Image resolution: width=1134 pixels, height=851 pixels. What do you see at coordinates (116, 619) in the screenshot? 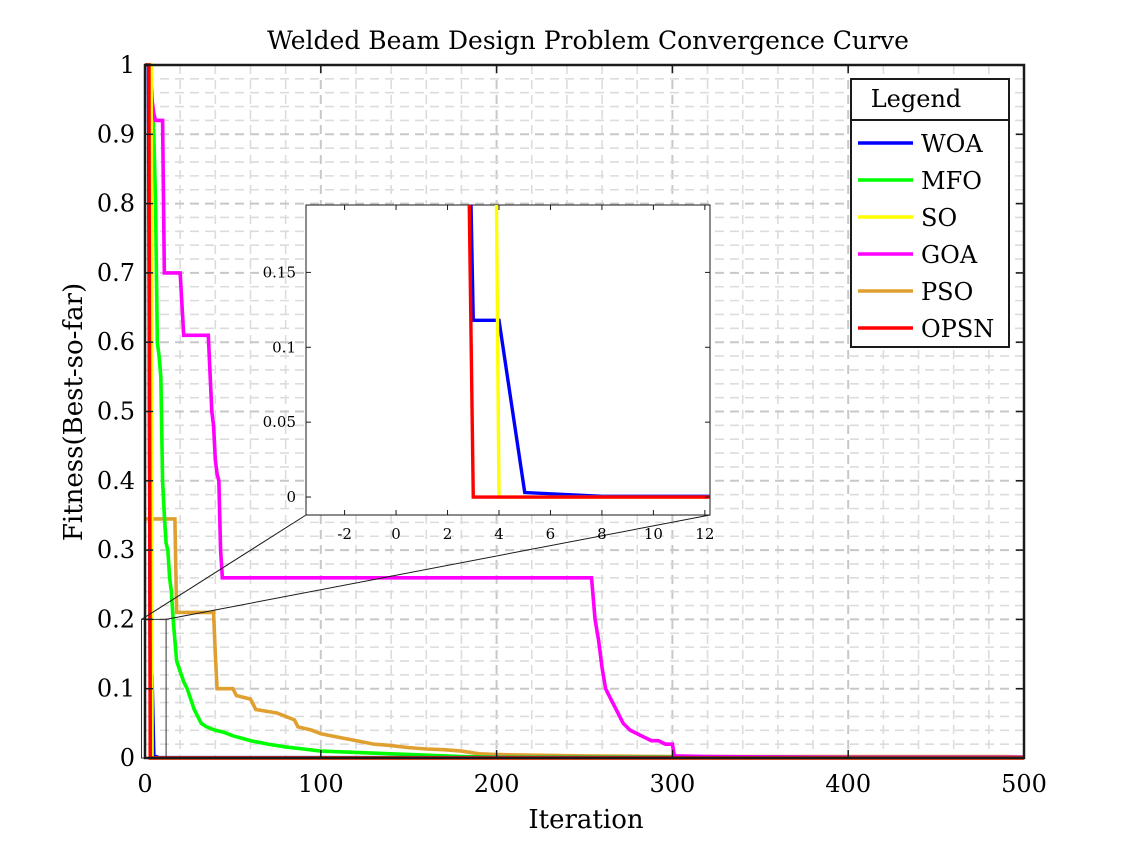
I see `y-tick-label: 0.2` at bounding box center [116, 619].